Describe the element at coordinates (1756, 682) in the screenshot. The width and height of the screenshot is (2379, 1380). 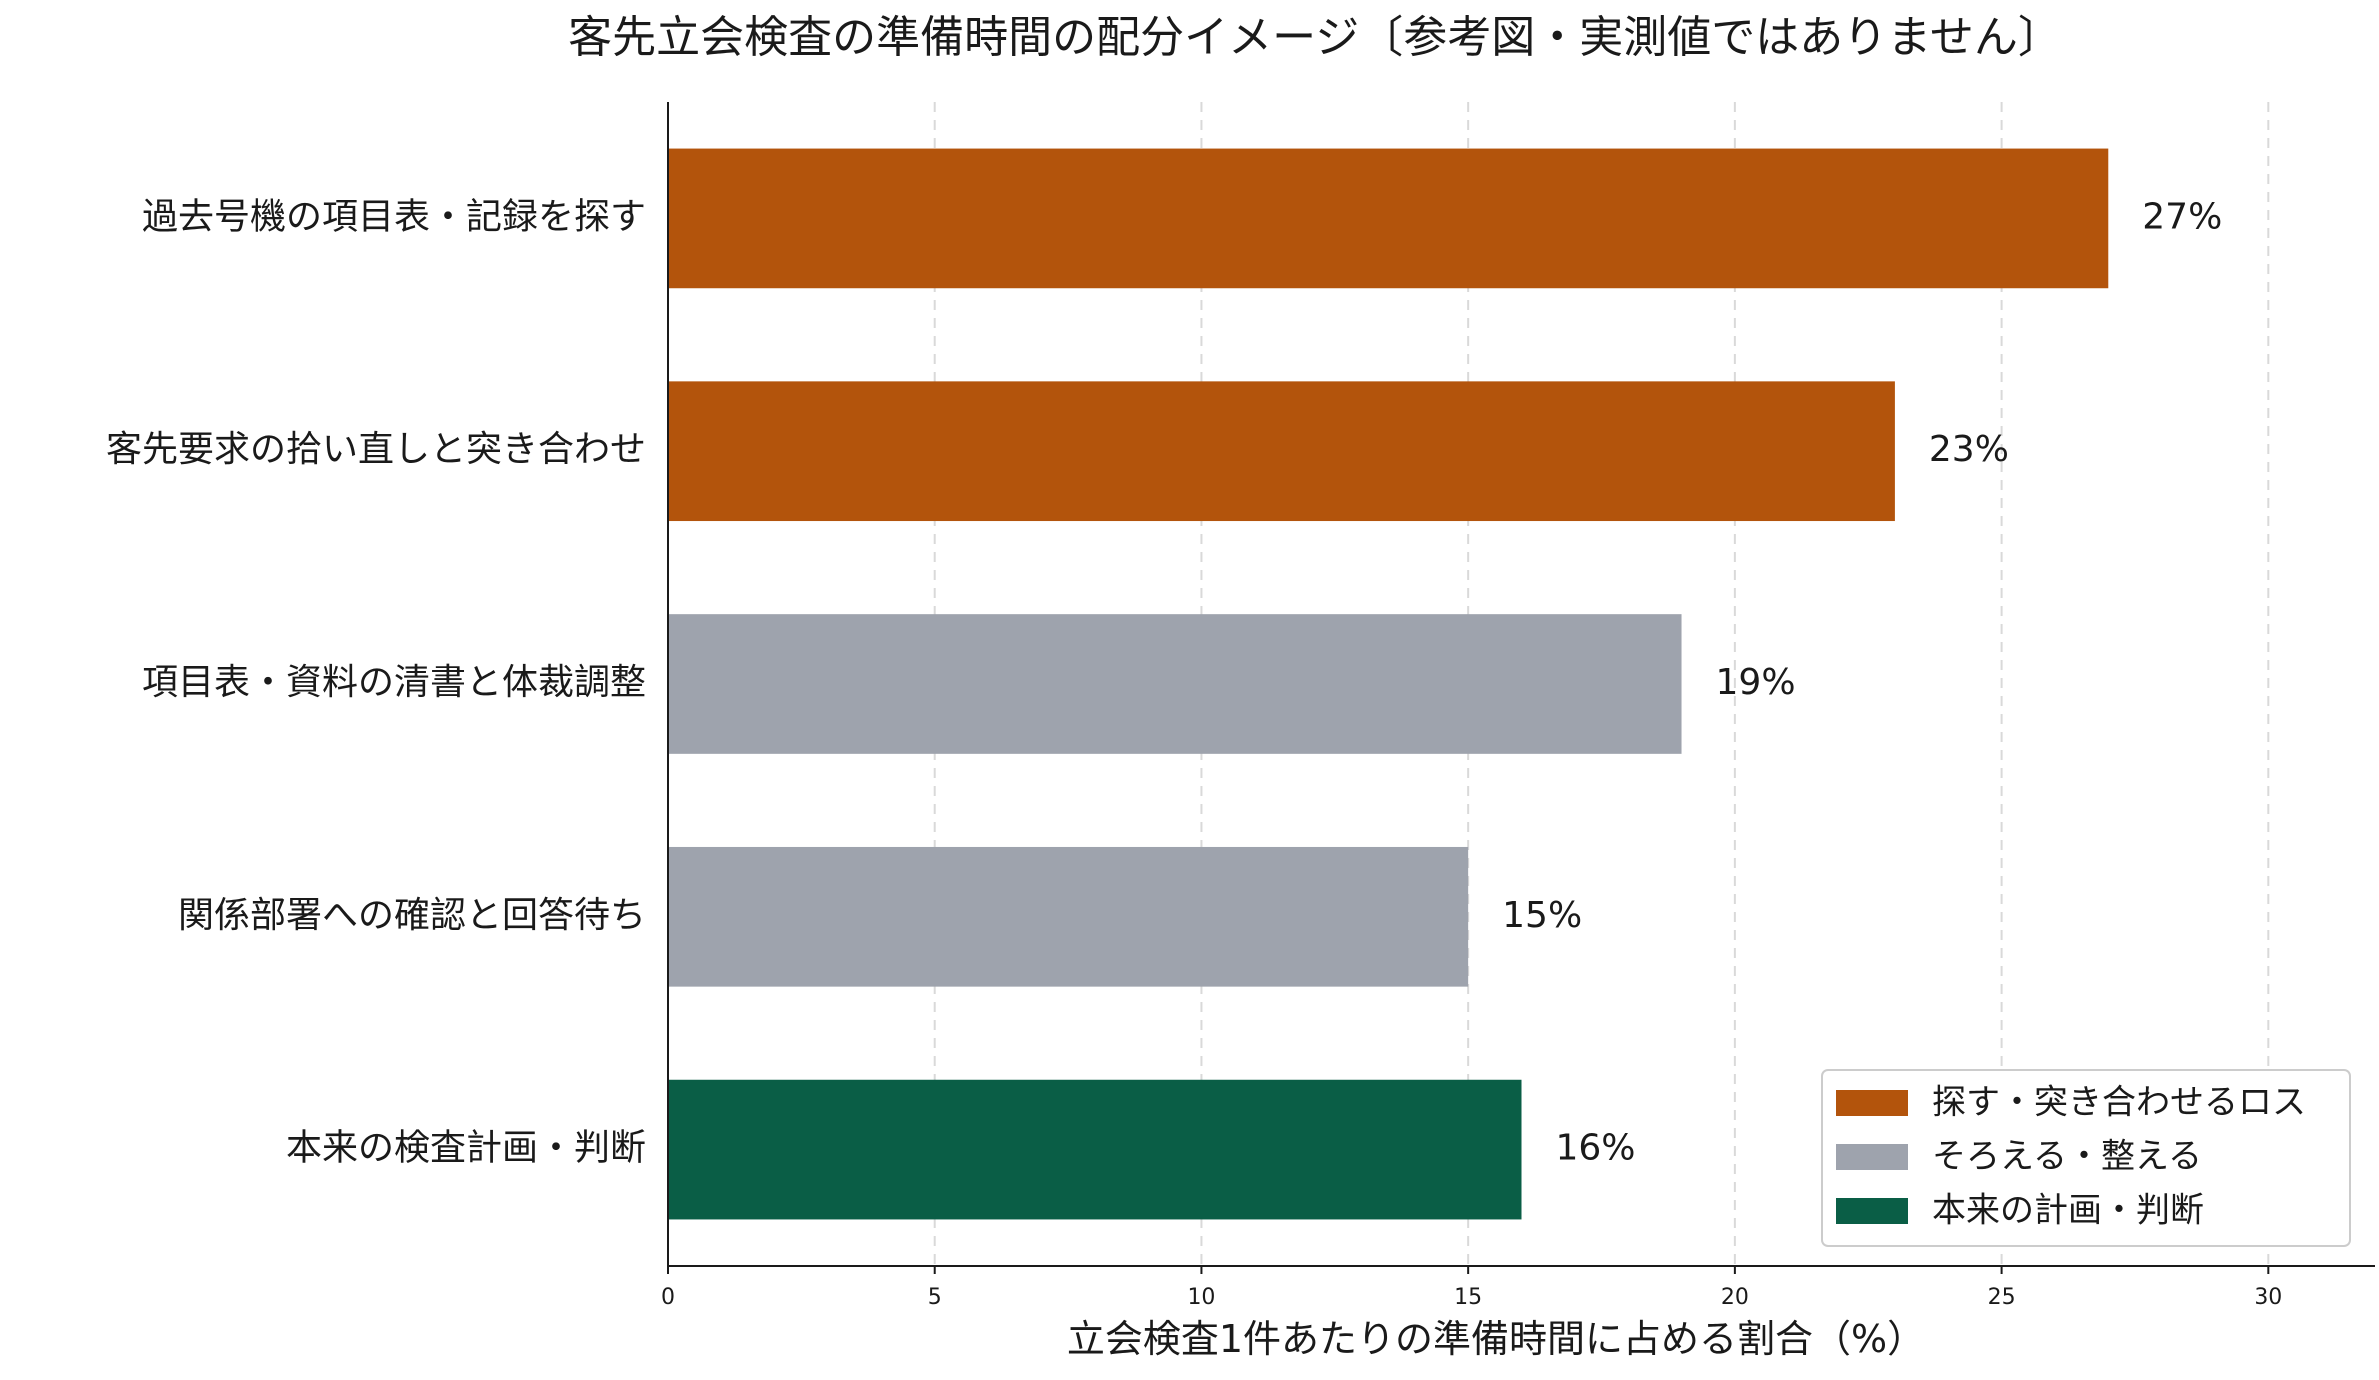
I see `value-label-3: 19%` at that location.